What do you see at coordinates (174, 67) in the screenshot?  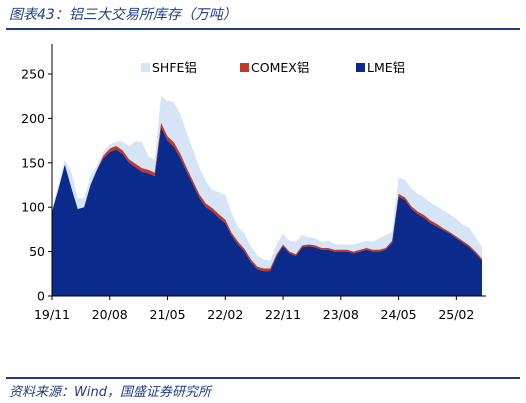 I see `legend-label-shfe: SHFE铝` at bounding box center [174, 67].